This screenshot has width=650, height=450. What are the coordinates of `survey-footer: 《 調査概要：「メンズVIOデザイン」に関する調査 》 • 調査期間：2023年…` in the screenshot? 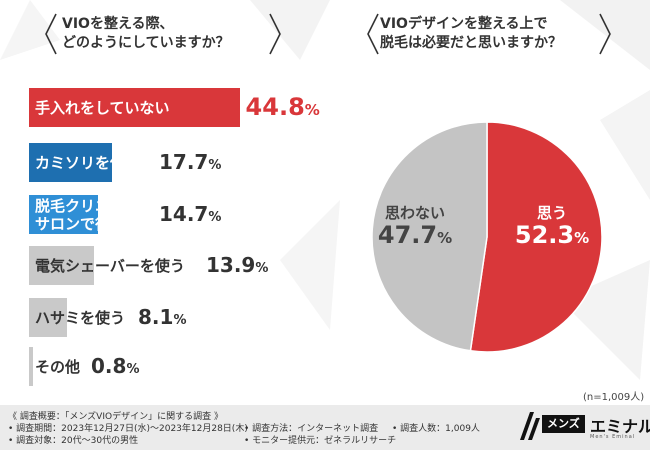 It's located at (325, 427).